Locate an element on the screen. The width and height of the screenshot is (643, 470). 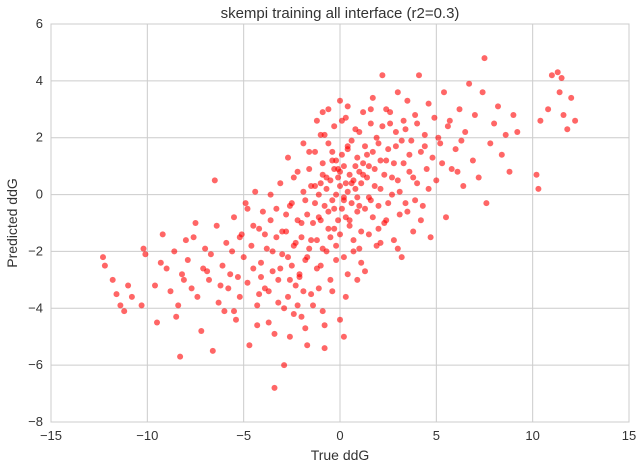
chart-title: skempi training all interface (r2=0.3) is located at coordinates (340, 13).